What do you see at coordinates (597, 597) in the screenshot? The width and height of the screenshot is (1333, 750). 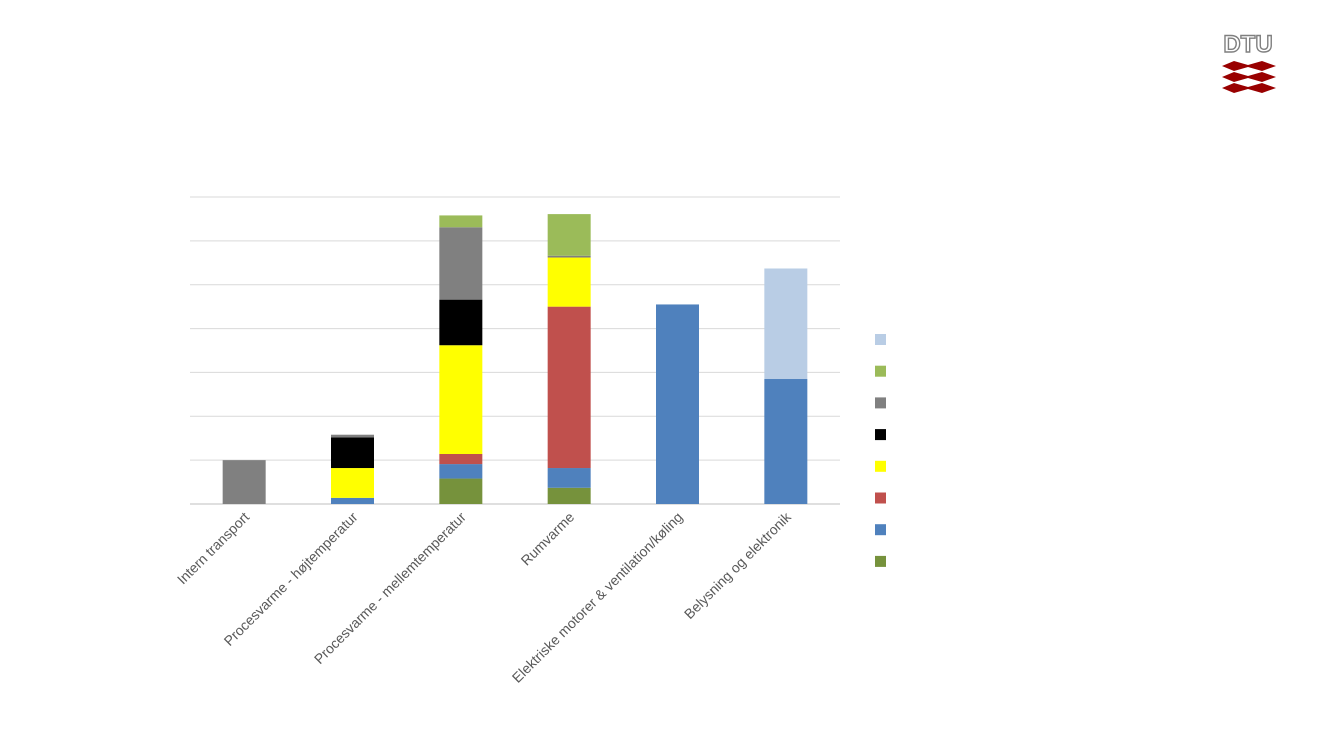 I see `x-tick-label: Elektriske motorer & ventilation/køling` at bounding box center [597, 597].